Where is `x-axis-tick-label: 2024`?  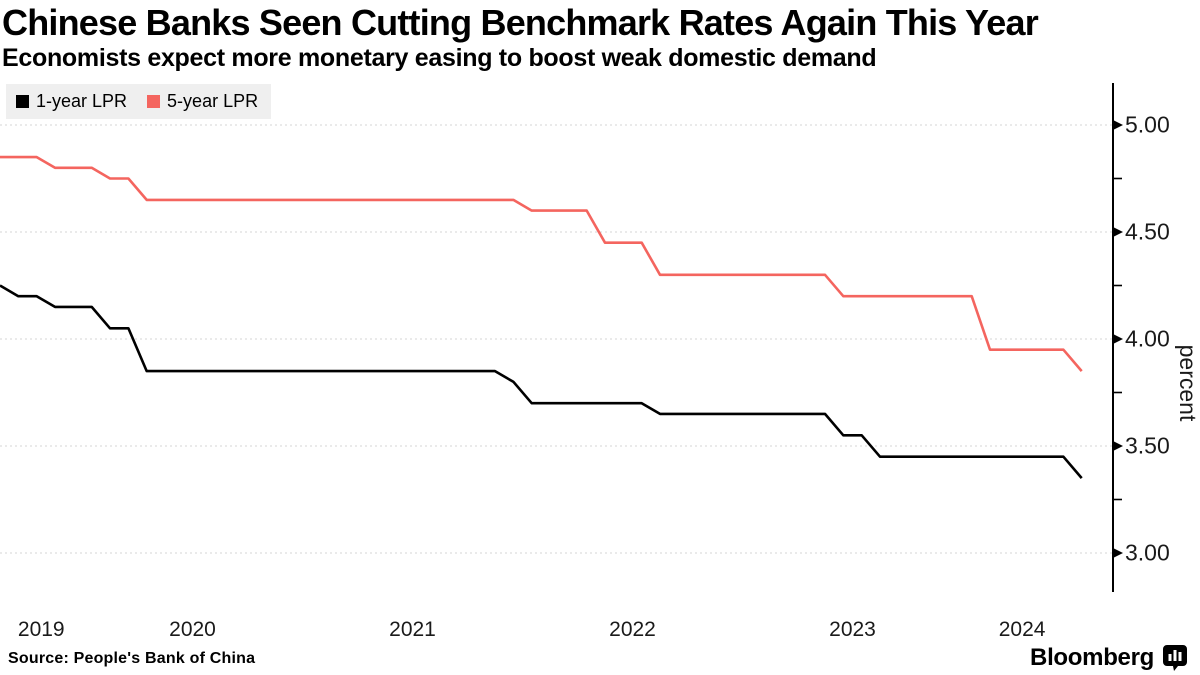
x-axis-tick-label: 2024 is located at coordinates (1022, 629).